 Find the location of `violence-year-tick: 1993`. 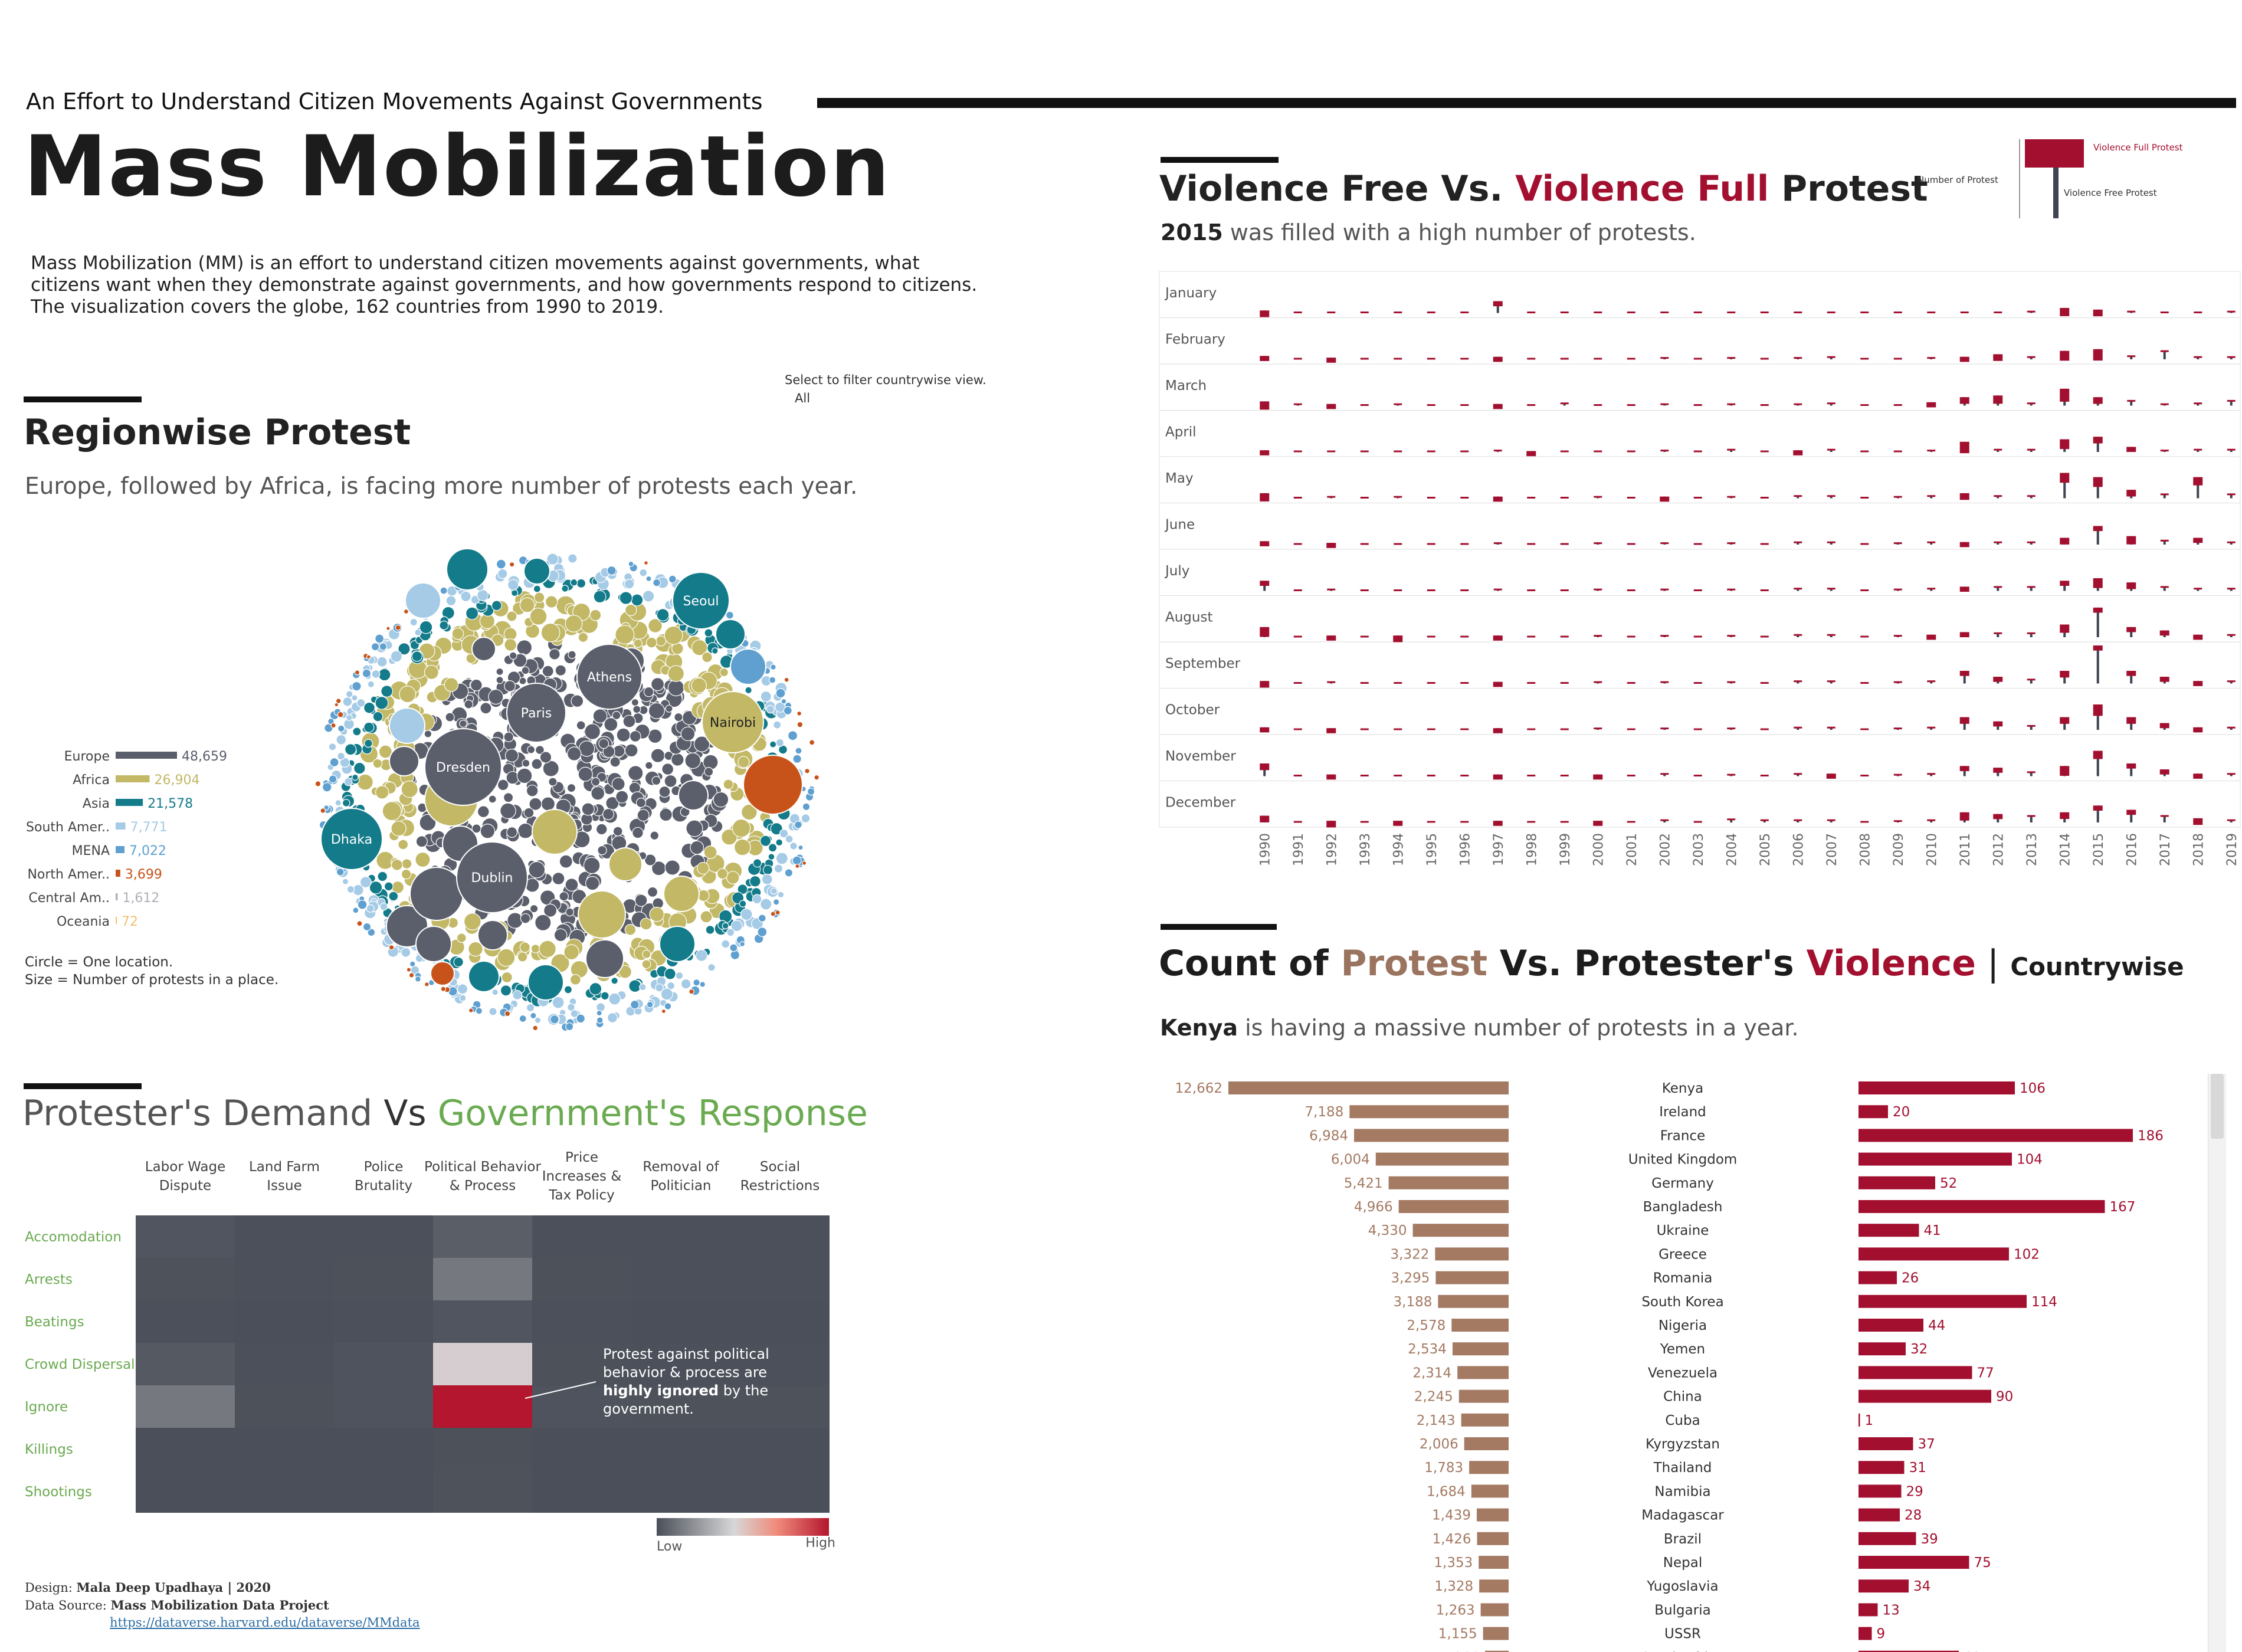

violence-year-tick: 1993 is located at coordinates (1365, 849).